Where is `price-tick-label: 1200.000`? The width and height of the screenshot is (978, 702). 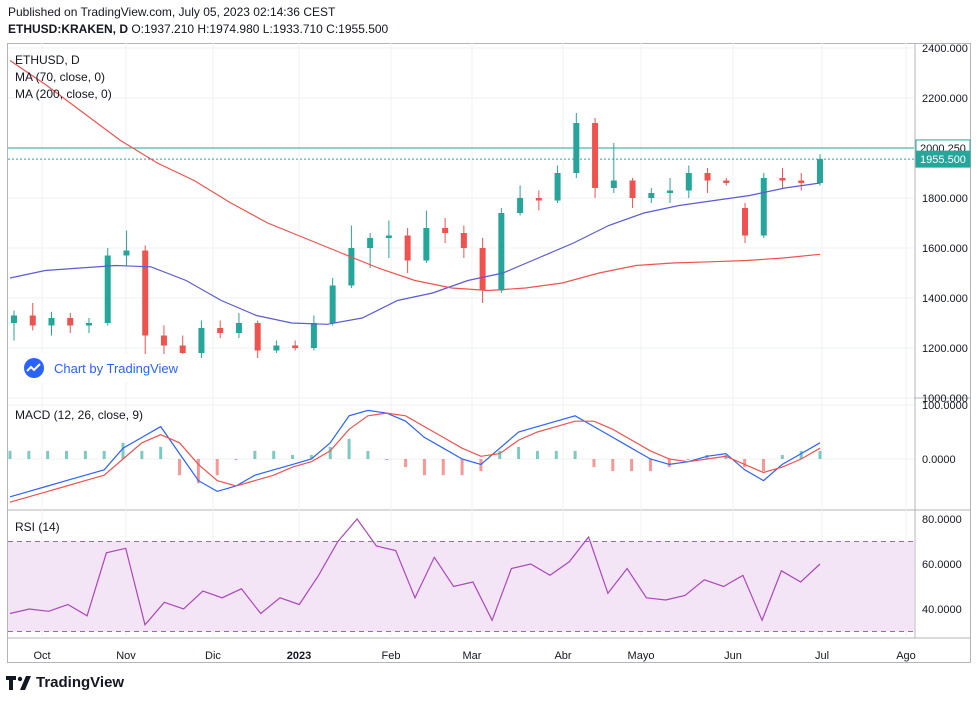
price-tick-label: 1200.000 is located at coordinates (945, 349).